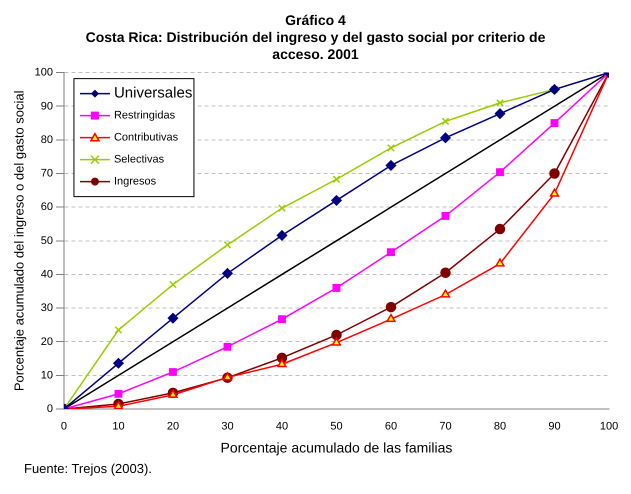  I want to click on x-tick-label: 0, so click(64, 426).